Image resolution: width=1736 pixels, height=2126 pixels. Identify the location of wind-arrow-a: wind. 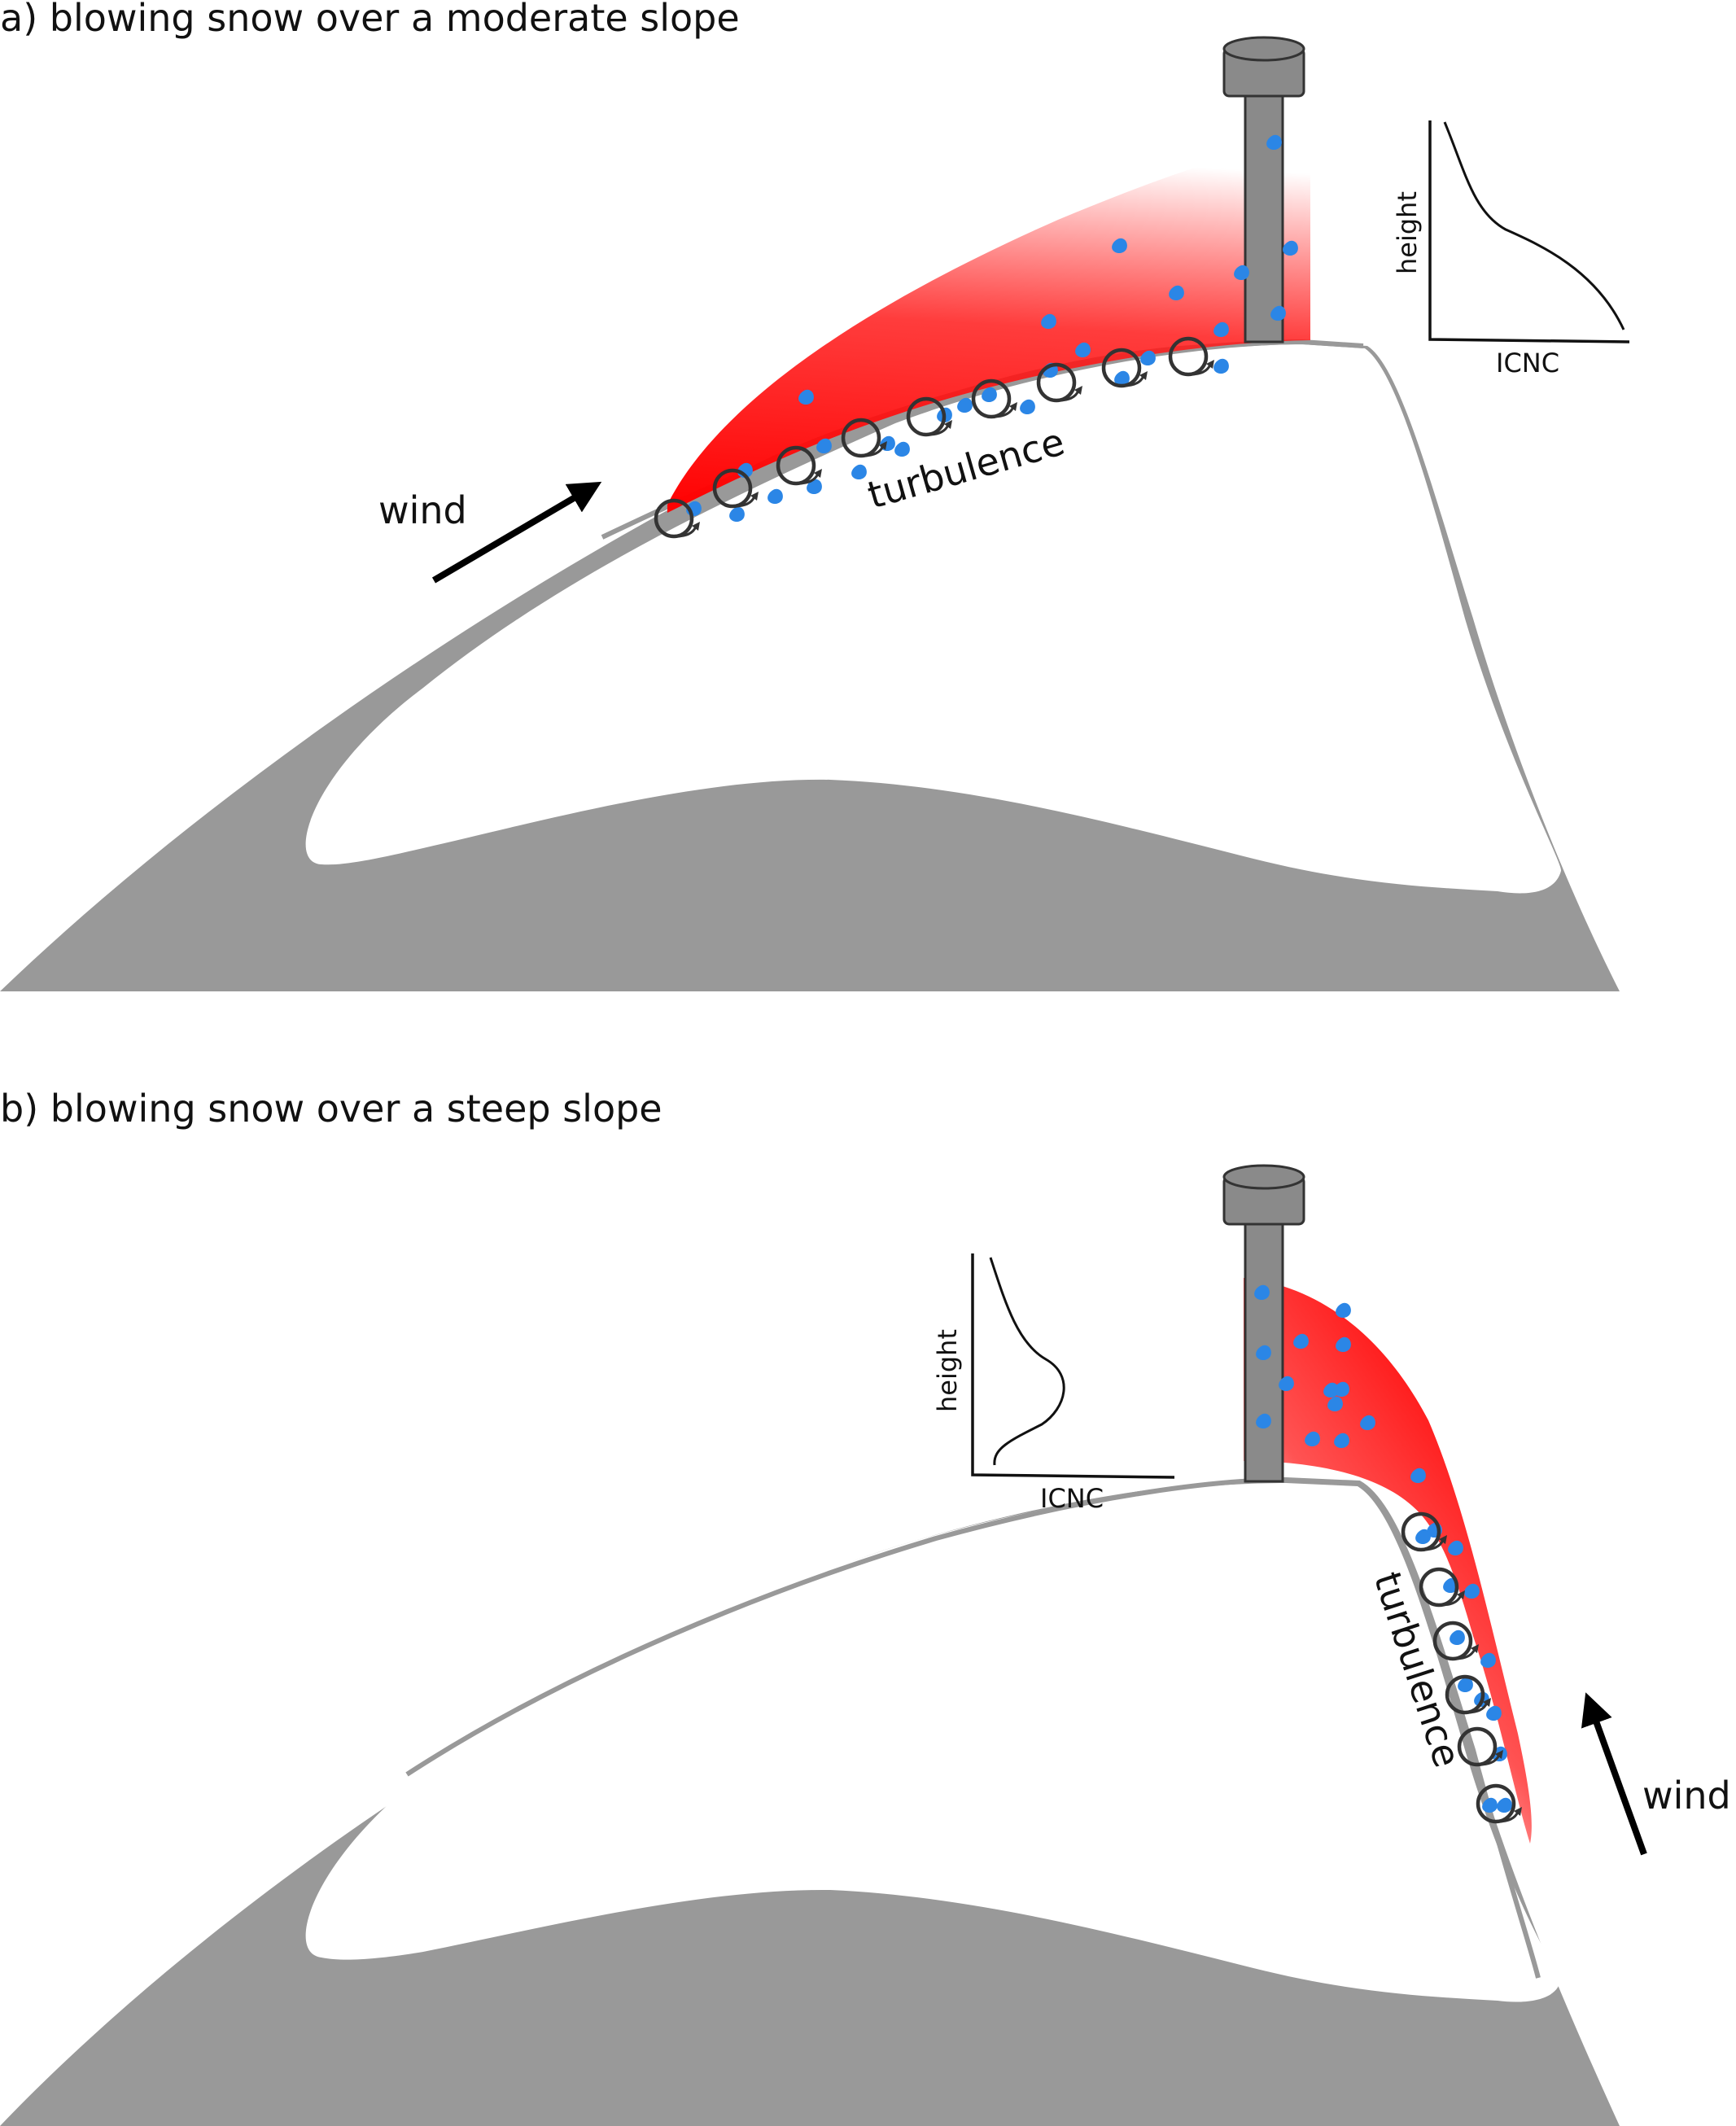
(490, 532).